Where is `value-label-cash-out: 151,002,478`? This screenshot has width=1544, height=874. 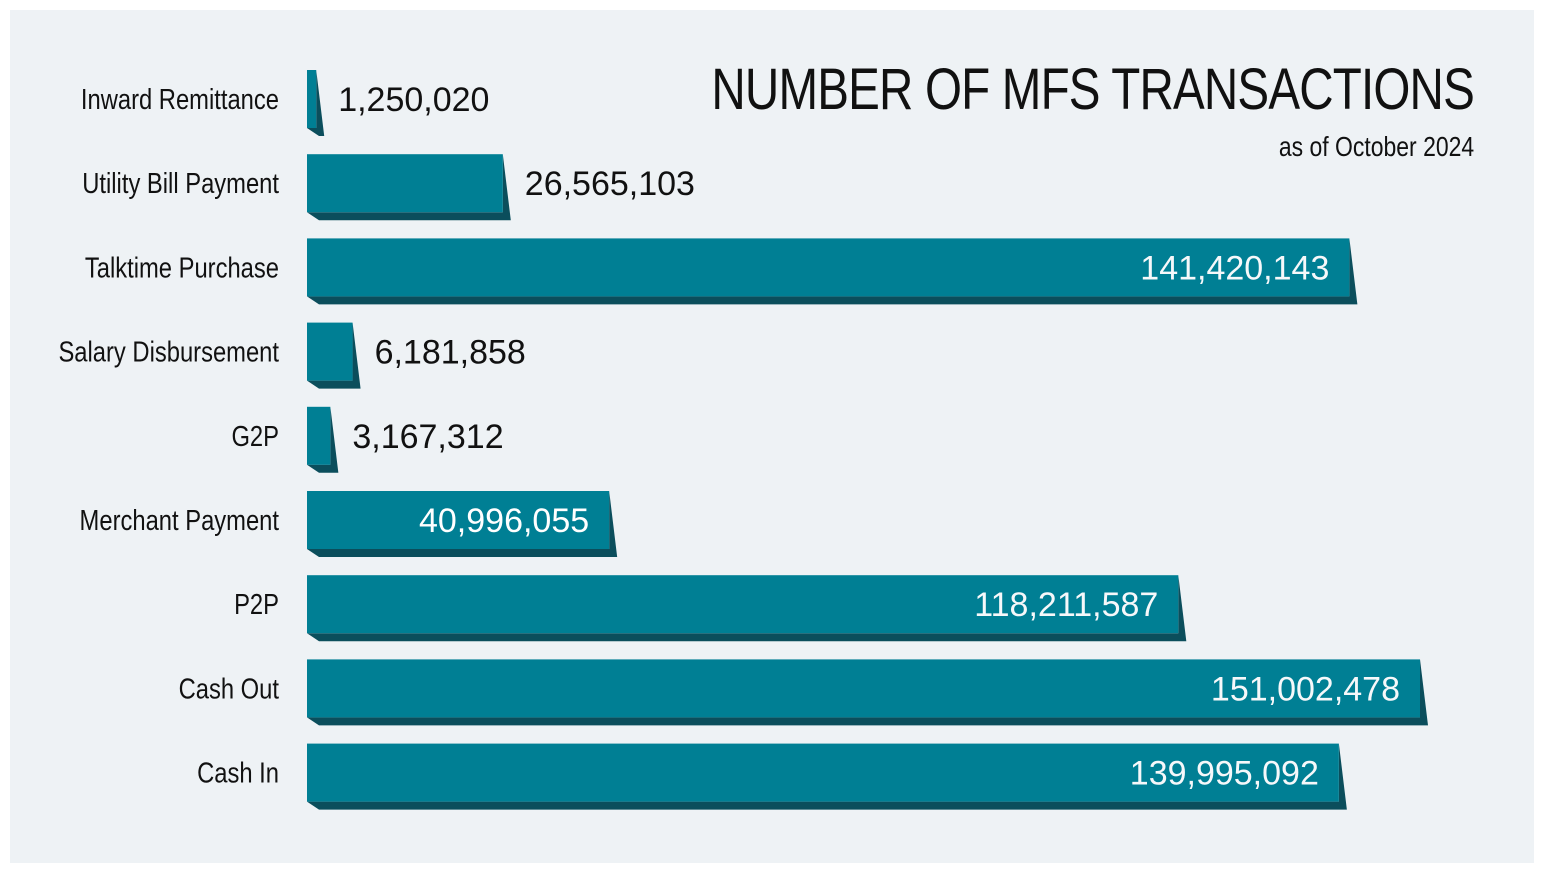
value-label-cash-out: 151,002,478 is located at coordinates (1305, 689).